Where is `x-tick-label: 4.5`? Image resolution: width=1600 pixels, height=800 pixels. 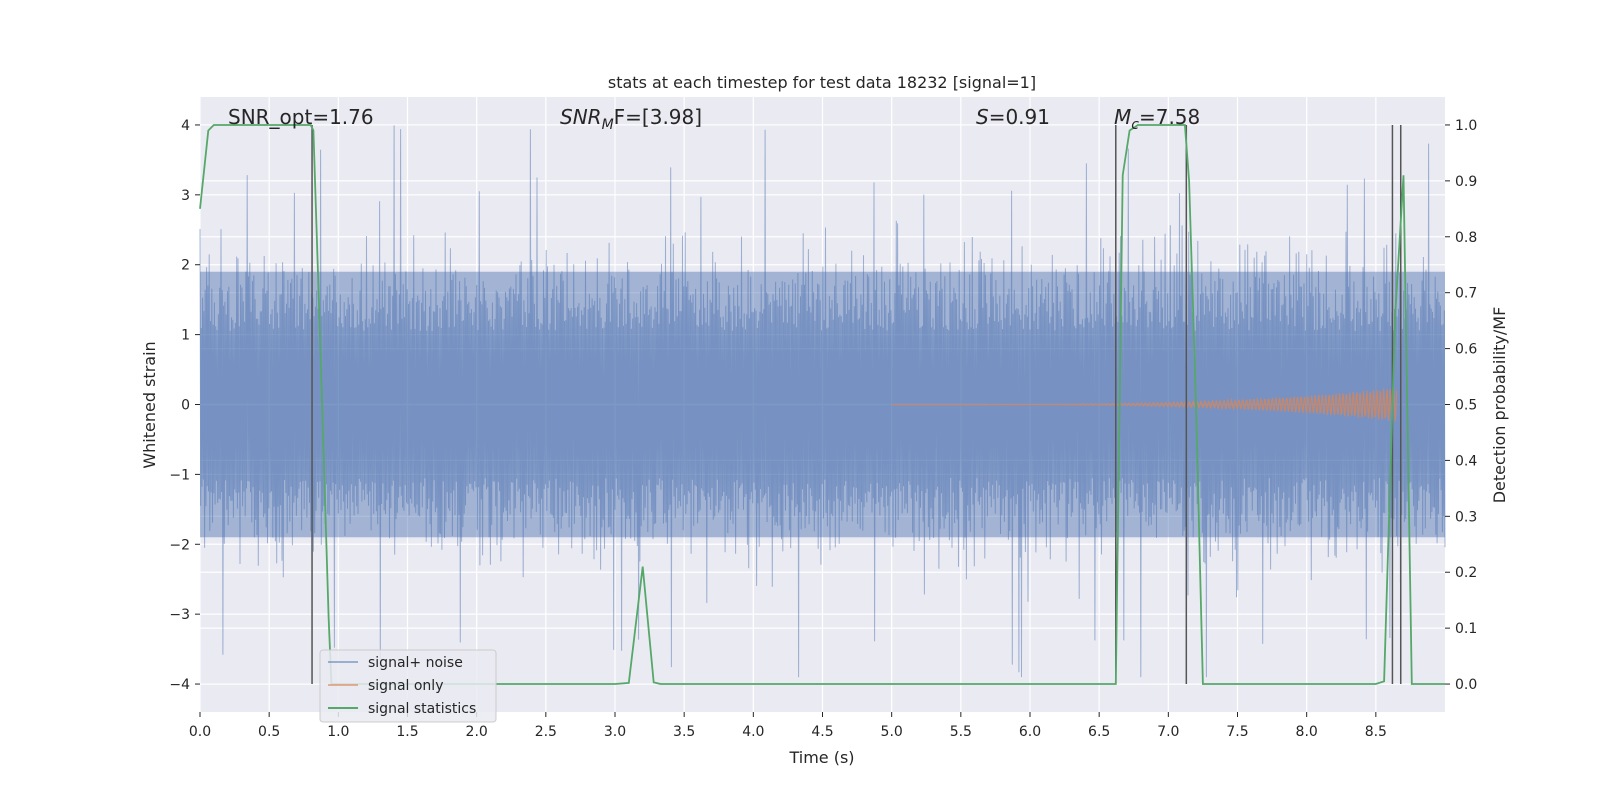
x-tick-label: 4.5 is located at coordinates (822, 732).